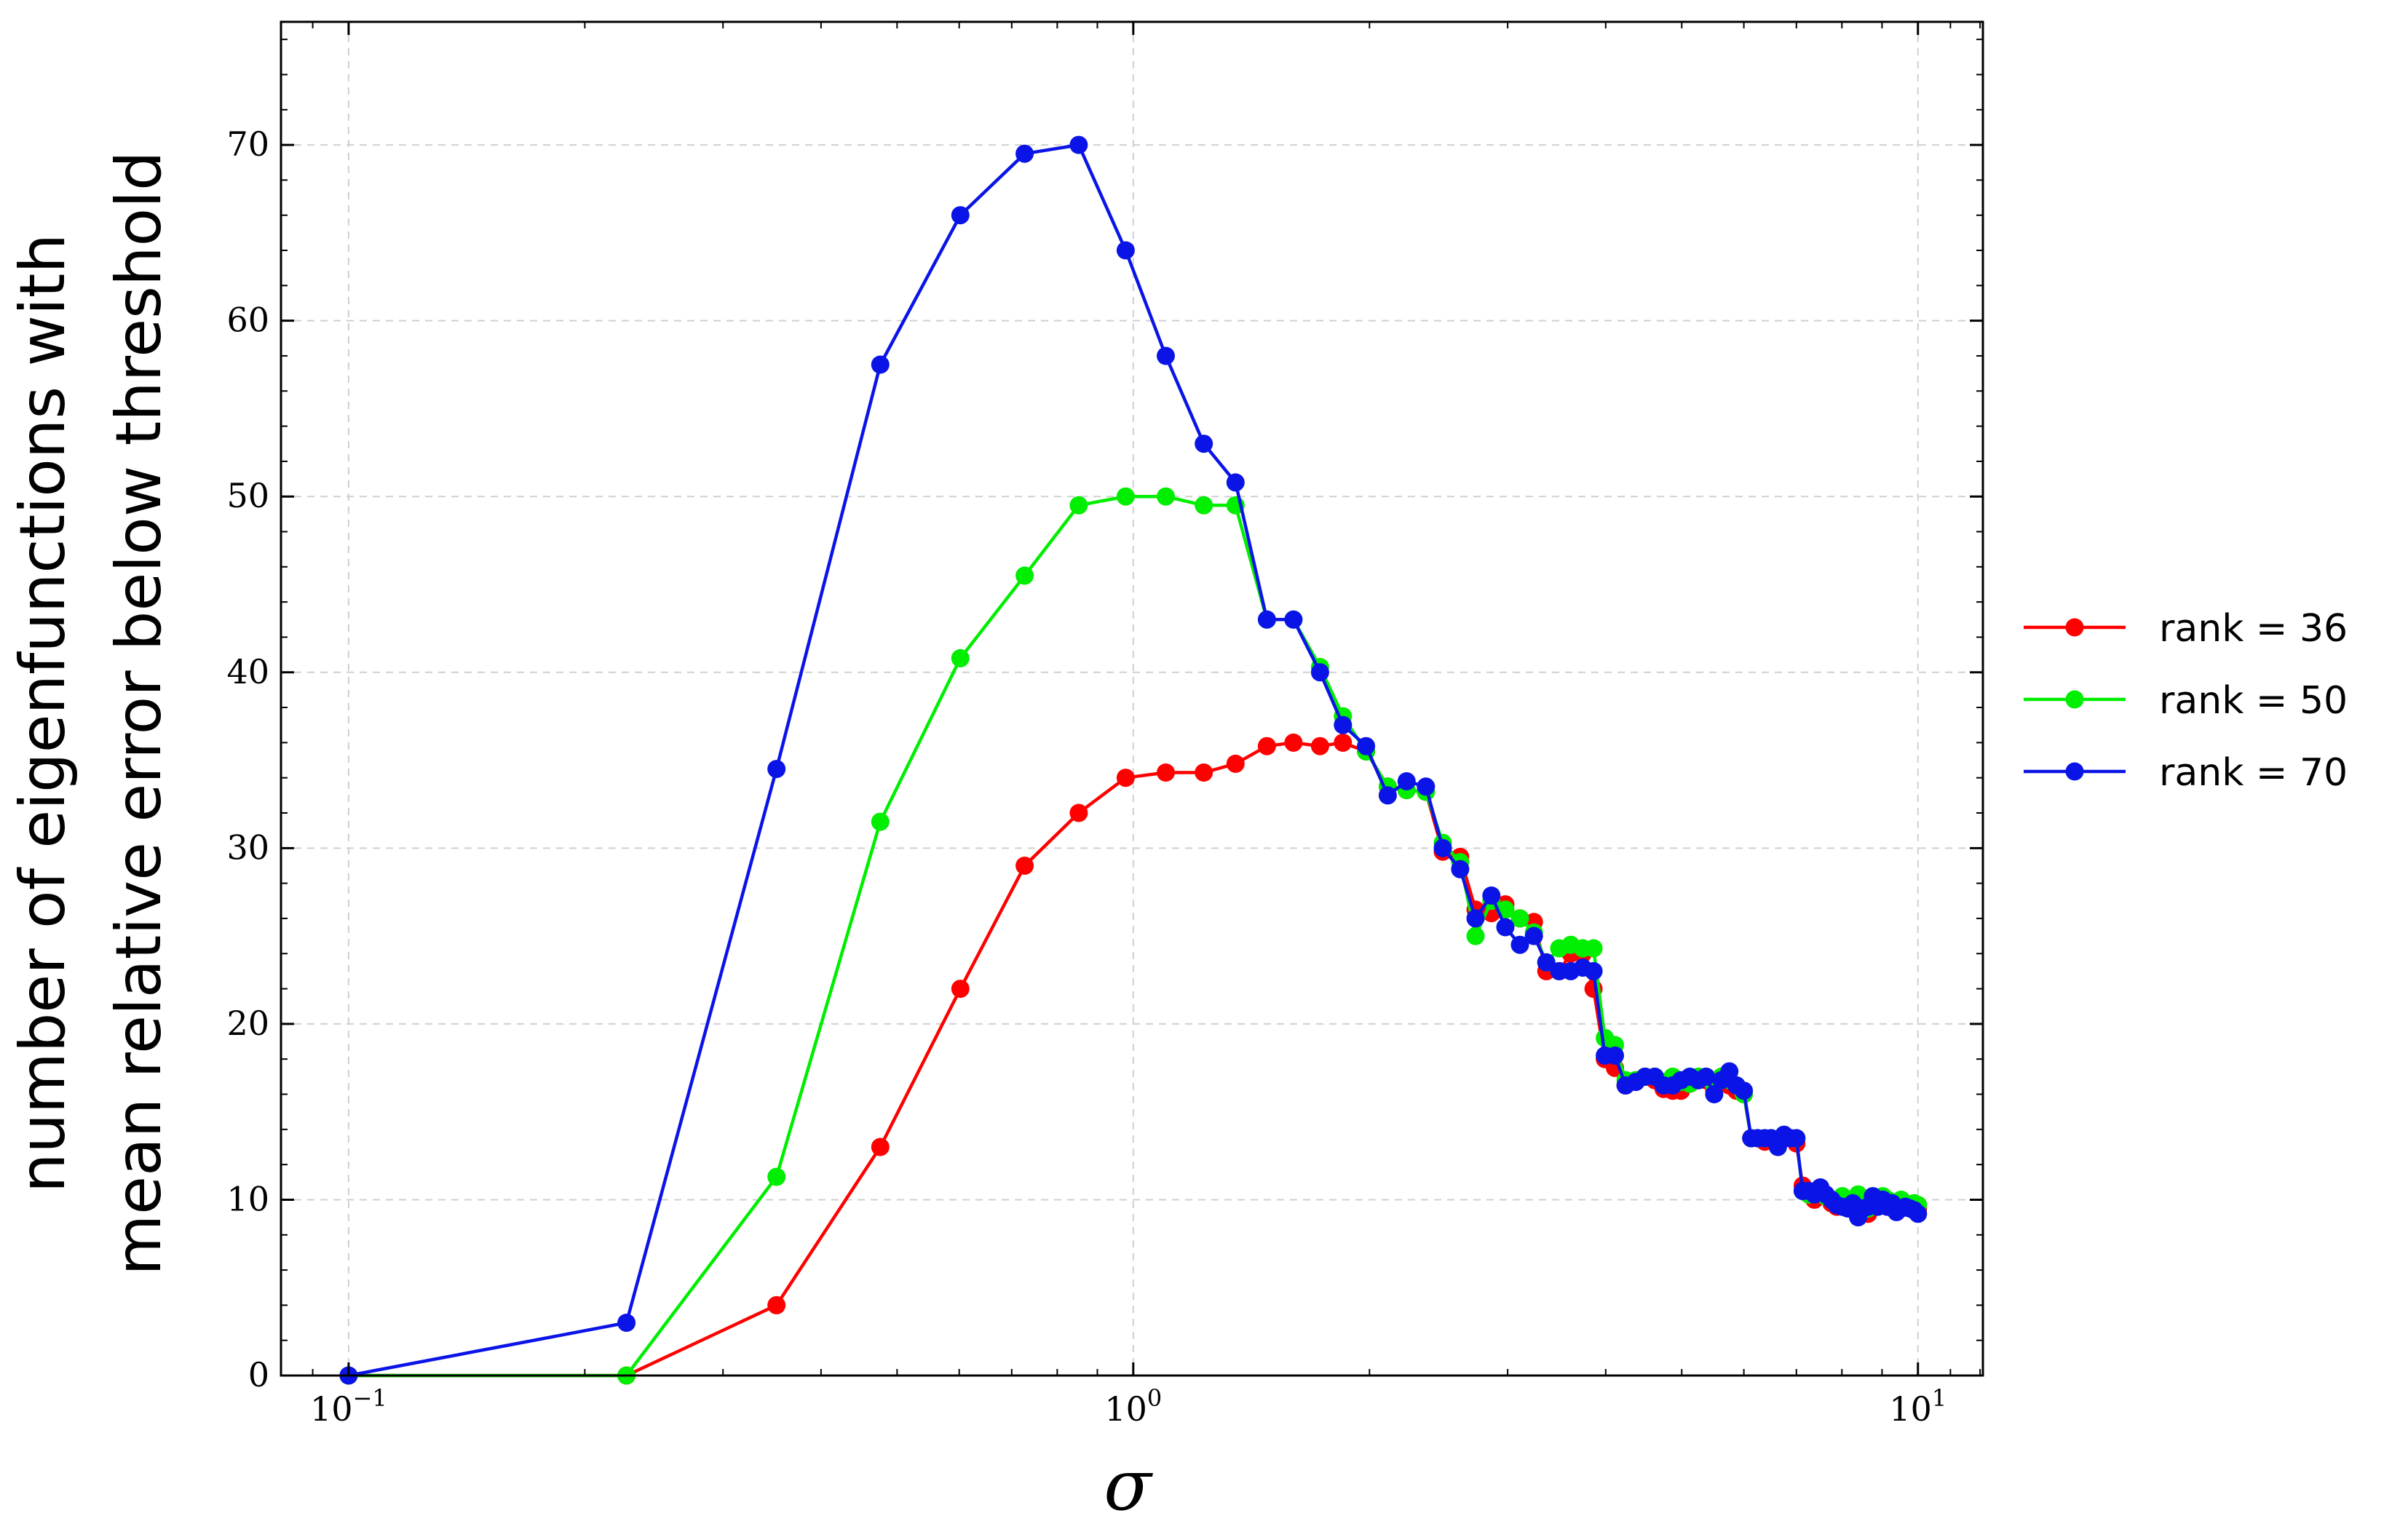 This screenshot has width=2392, height=1540. I want to click on legend-label: rank = 36, so click(2253, 629).